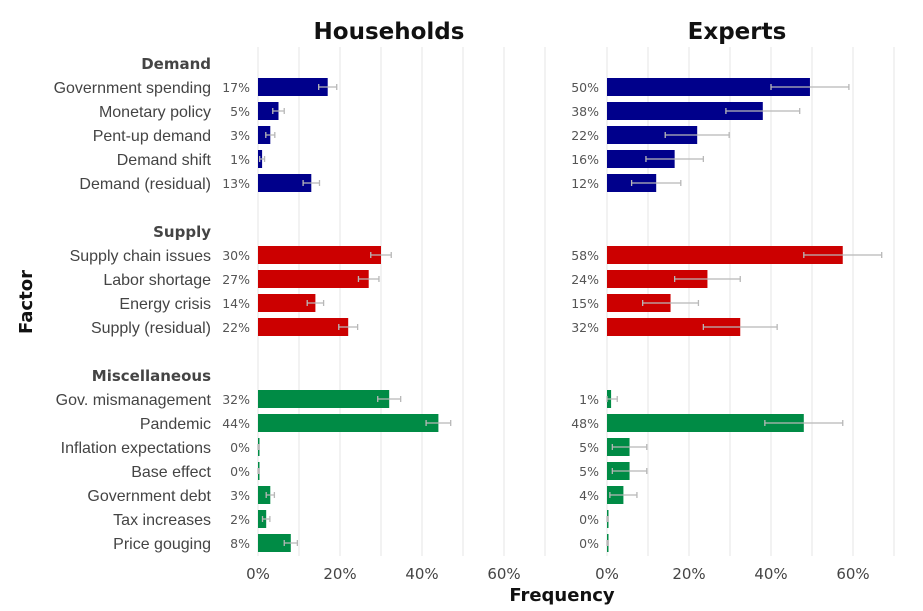  Describe the element at coordinates (132, 88) in the screenshot. I see `factor-label: Government spending` at that location.